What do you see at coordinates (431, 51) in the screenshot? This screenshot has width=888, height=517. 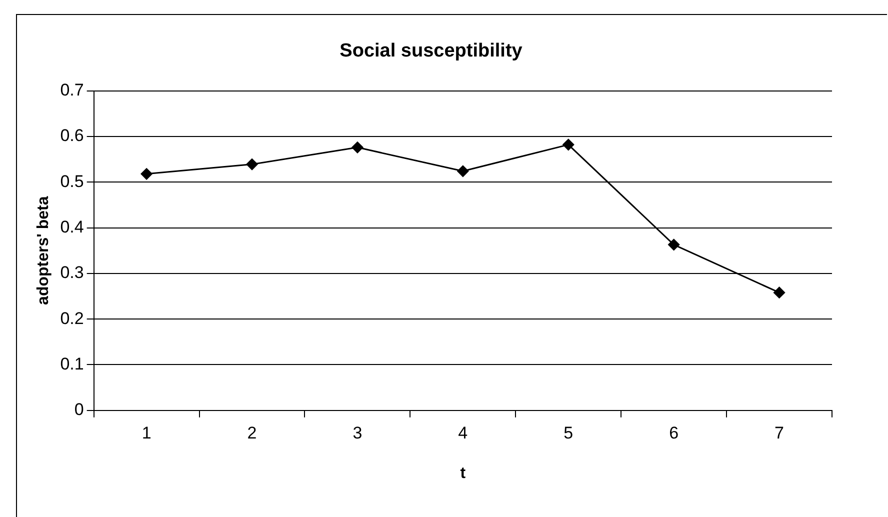 I see `chart-title: Social susceptibility` at bounding box center [431, 51].